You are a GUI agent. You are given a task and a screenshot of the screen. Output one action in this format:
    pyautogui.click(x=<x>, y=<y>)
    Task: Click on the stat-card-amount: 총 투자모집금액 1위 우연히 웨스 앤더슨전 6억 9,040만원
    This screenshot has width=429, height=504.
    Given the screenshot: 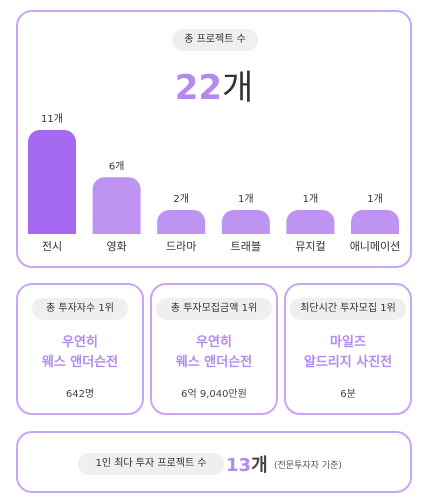 What is the action you would take?
    pyautogui.click(x=214, y=349)
    